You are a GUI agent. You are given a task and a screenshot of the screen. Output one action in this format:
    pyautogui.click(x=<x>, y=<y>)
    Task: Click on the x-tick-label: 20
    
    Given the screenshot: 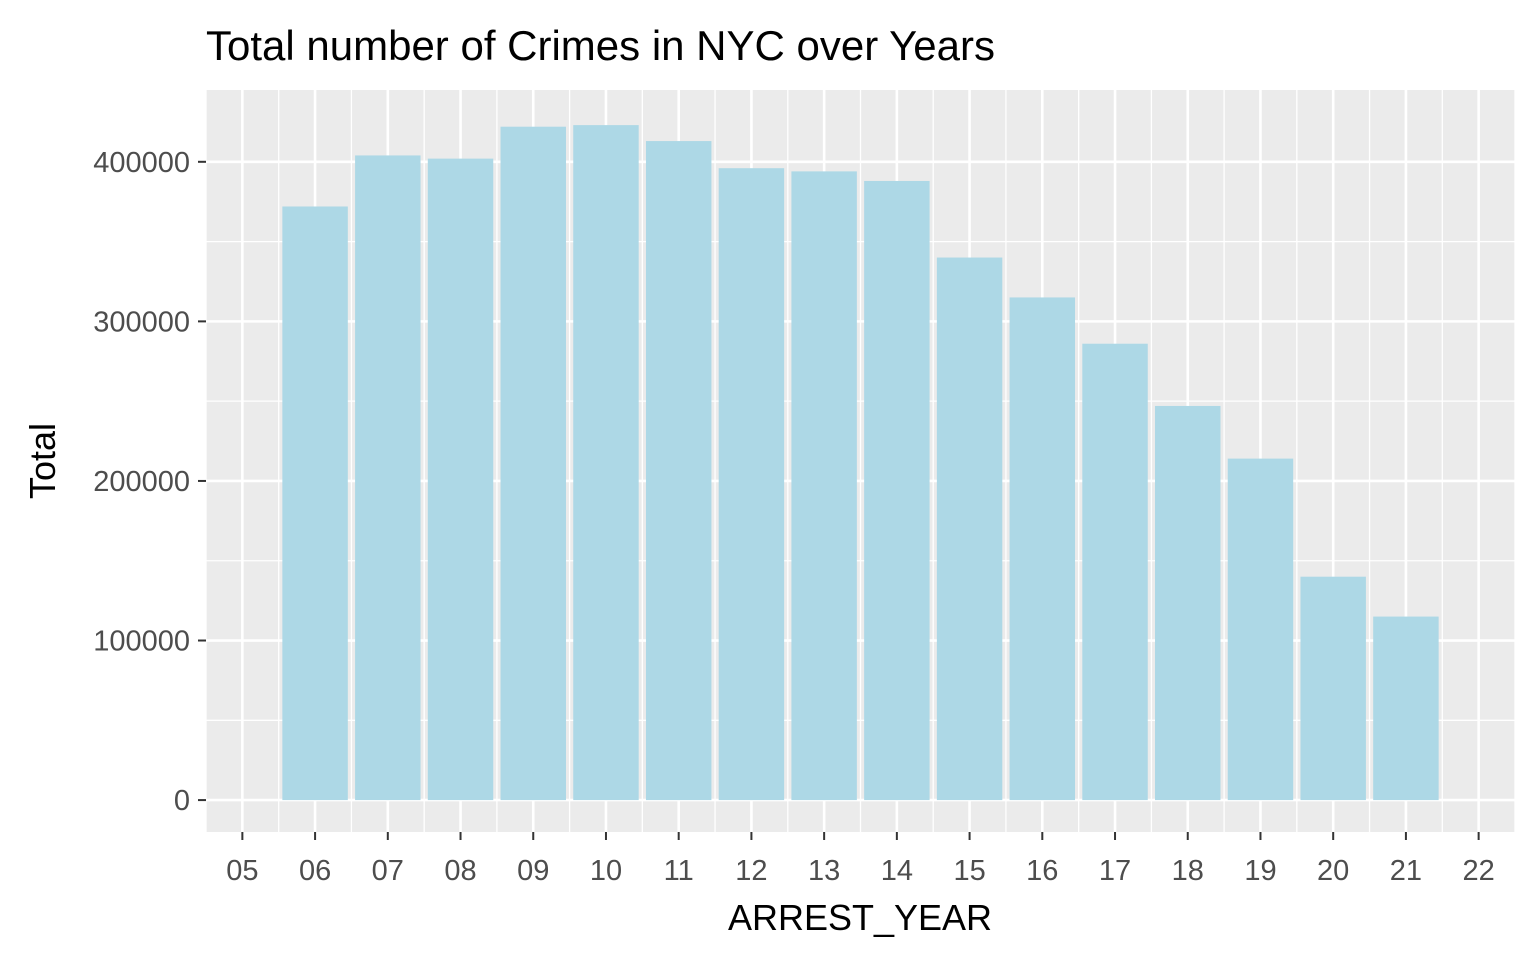 What is the action you would take?
    pyautogui.click(x=1333, y=871)
    